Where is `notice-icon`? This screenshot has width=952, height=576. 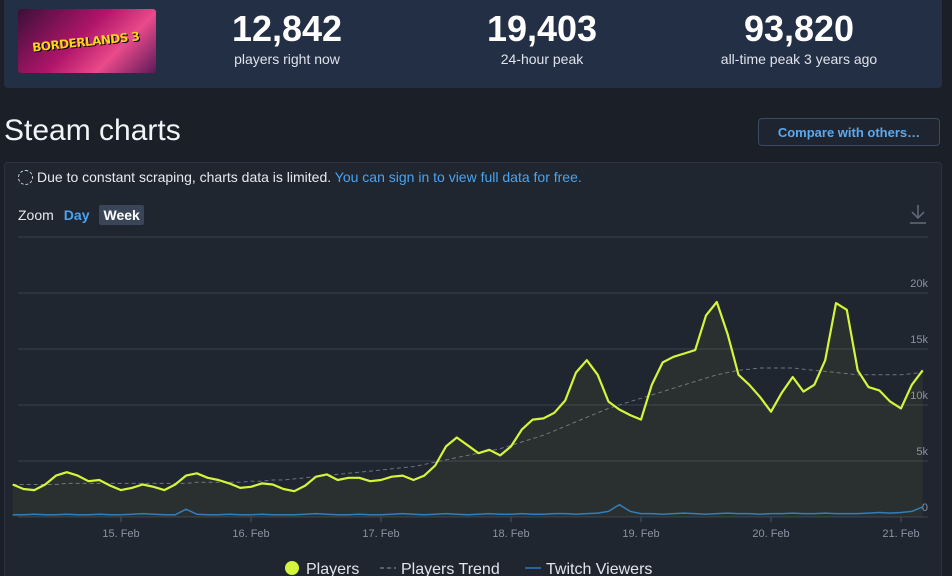
notice-icon is located at coordinates (25, 177).